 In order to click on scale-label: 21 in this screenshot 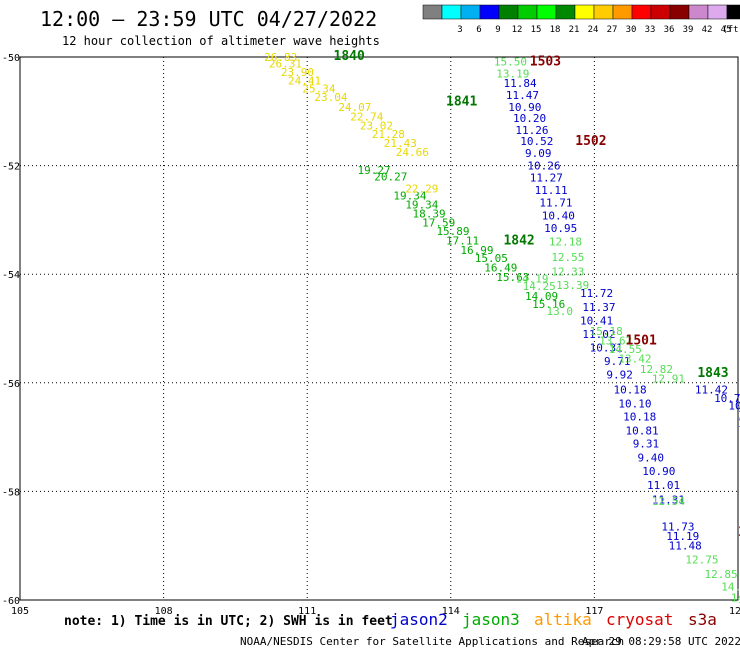, I will do `click(574, 30)`.